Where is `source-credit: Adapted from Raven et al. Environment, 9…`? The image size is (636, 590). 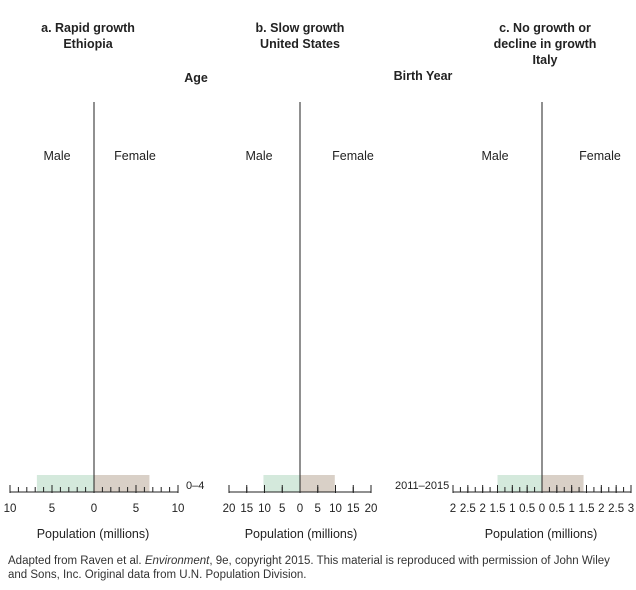 source-credit: Adapted from Raven et al. Environment, 9… is located at coordinates (319, 568).